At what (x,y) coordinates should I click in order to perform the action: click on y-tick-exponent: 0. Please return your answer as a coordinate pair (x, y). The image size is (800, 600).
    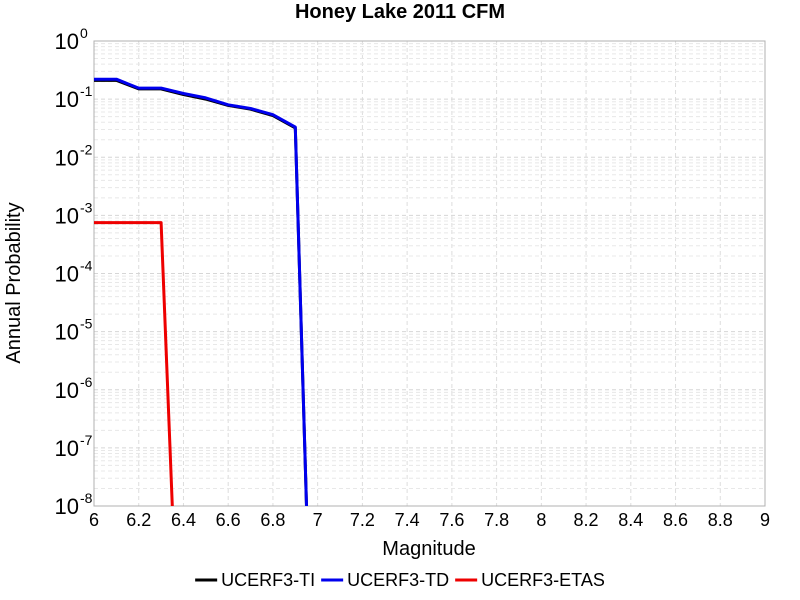
    Looking at the image, I should click on (84, 33).